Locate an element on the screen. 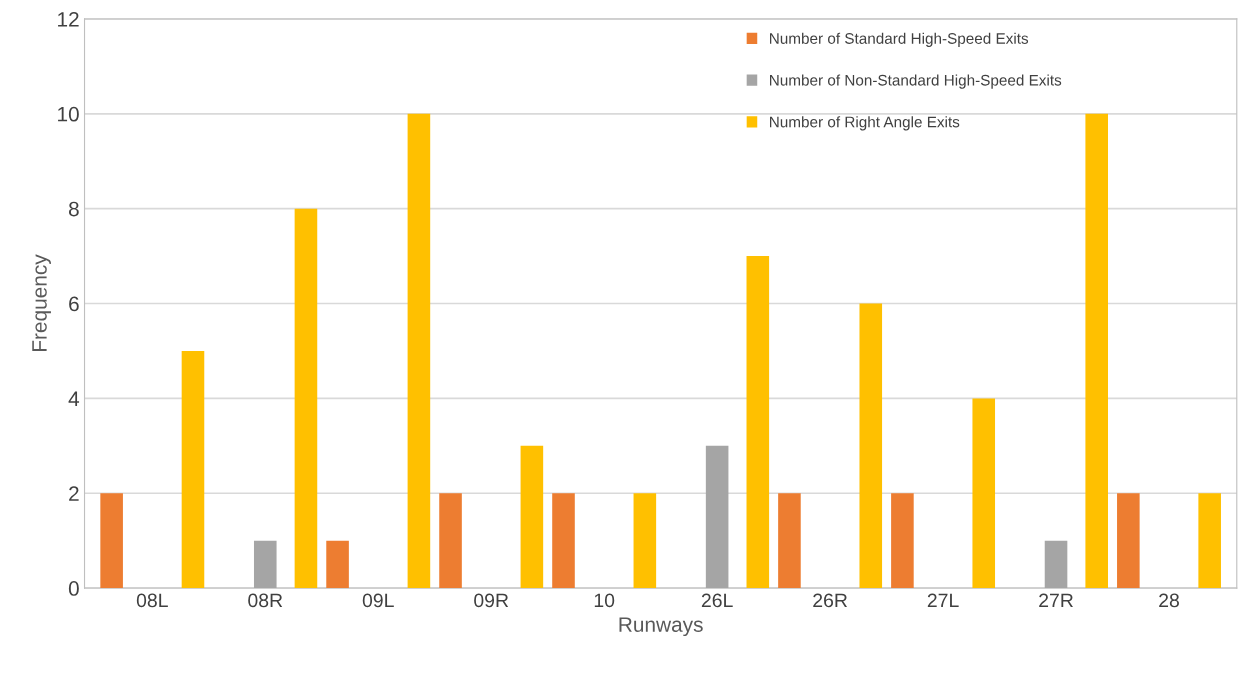 This screenshot has width=1243, height=676. x-tick-label: 10 is located at coordinates (604, 600).